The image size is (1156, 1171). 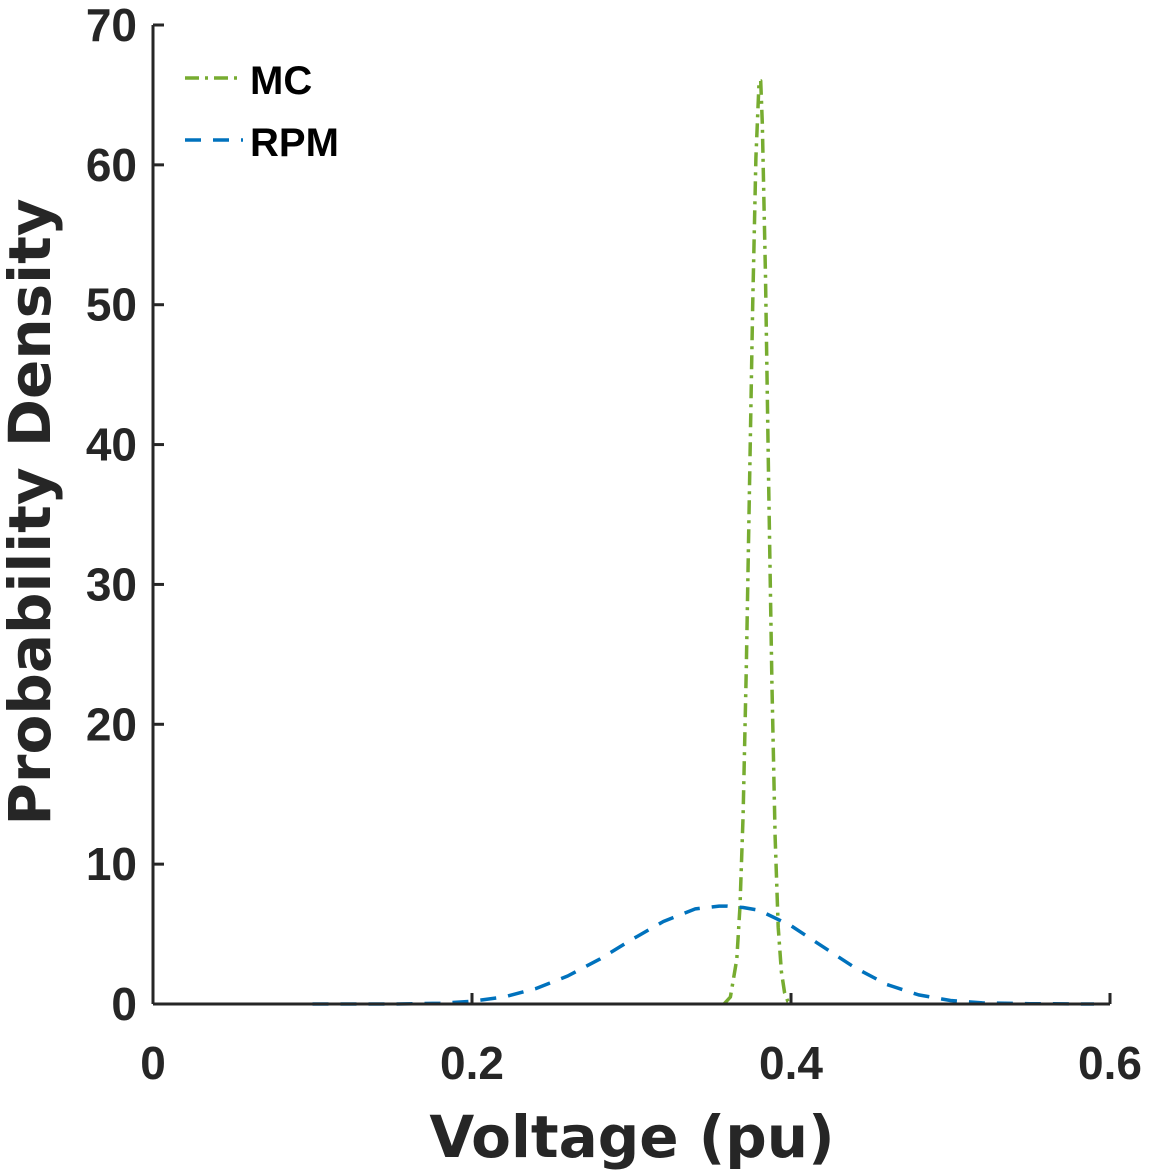 What do you see at coordinates (703, 955) in the screenshot?
I see `series-line-rpm` at bounding box center [703, 955].